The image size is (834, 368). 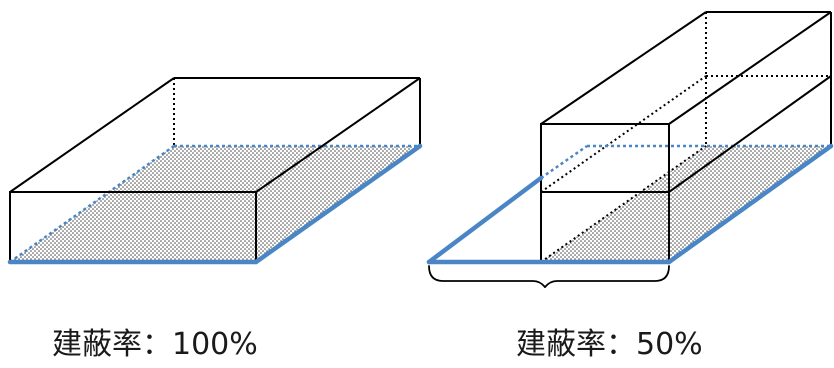 I want to click on right-site-area, so click(x=686, y=204).